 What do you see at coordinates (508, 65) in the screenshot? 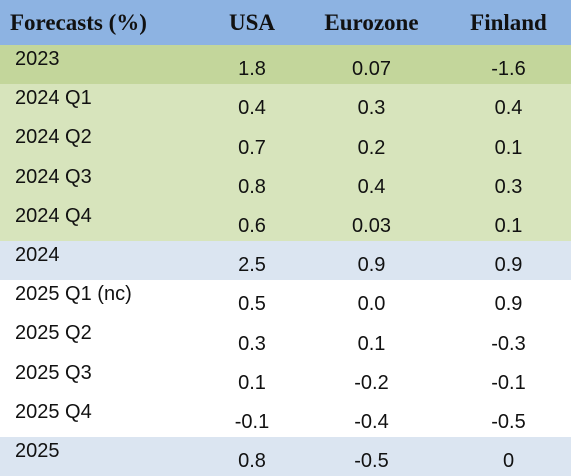
I see `cell-finland: -1.6` at bounding box center [508, 65].